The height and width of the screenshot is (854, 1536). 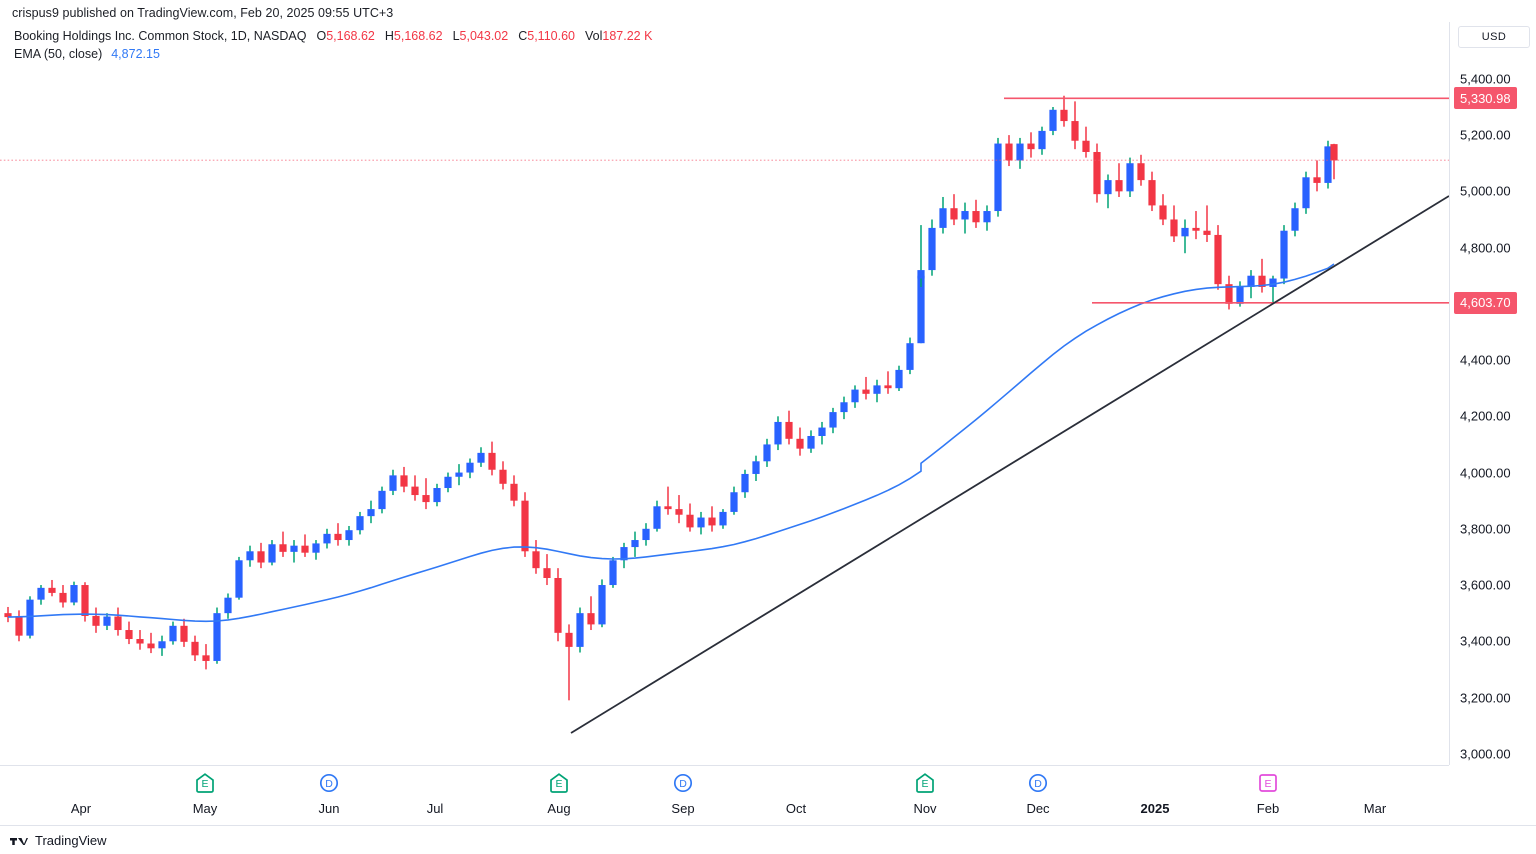 What do you see at coordinates (925, 808) in the screenshot?
I see `month-tick-nov: Nov` at bounding box center [925, 808].